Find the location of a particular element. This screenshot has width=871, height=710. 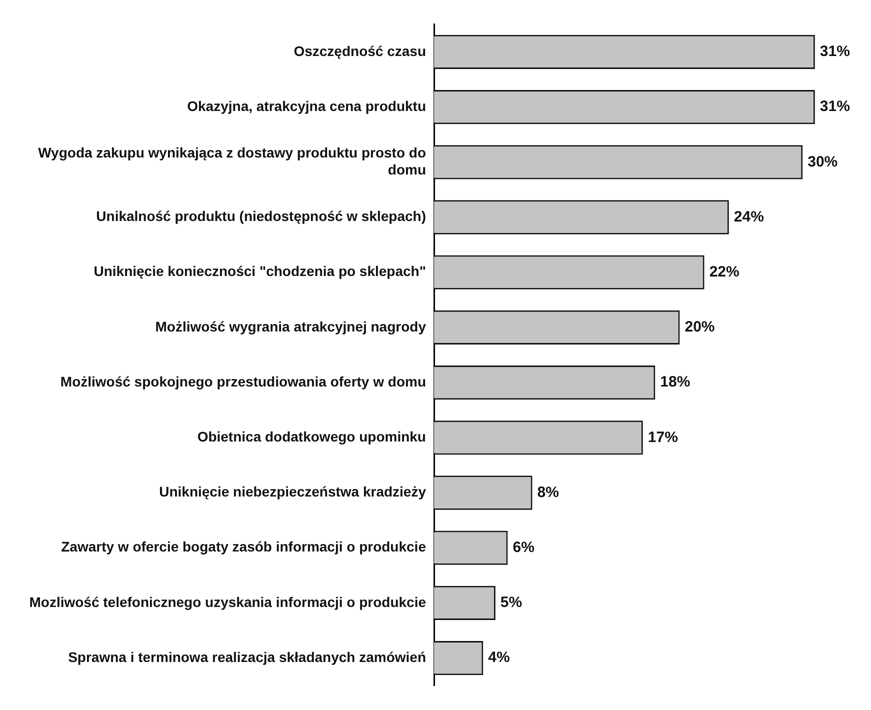

data-label: 5% is located at coordinates (511, 603).